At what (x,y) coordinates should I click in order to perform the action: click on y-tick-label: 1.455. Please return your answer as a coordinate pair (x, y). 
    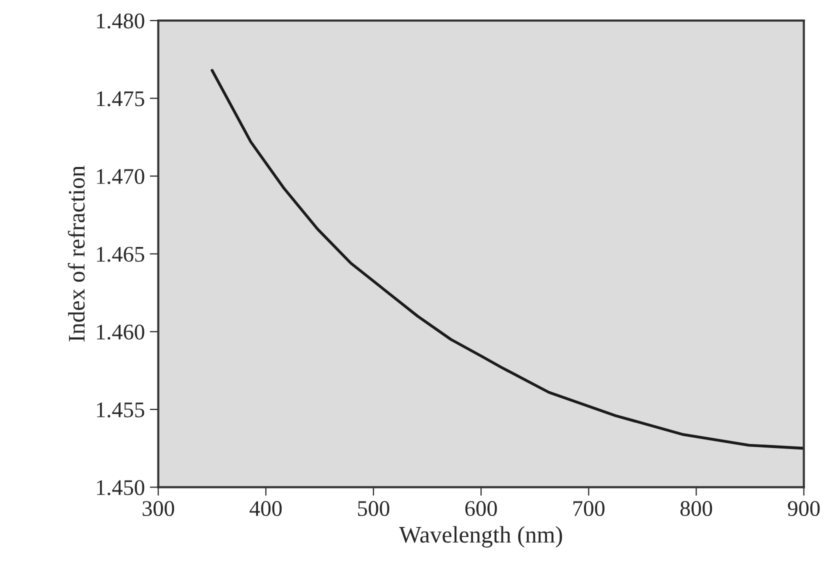
    Looking at the image, I should click on (120, 410).